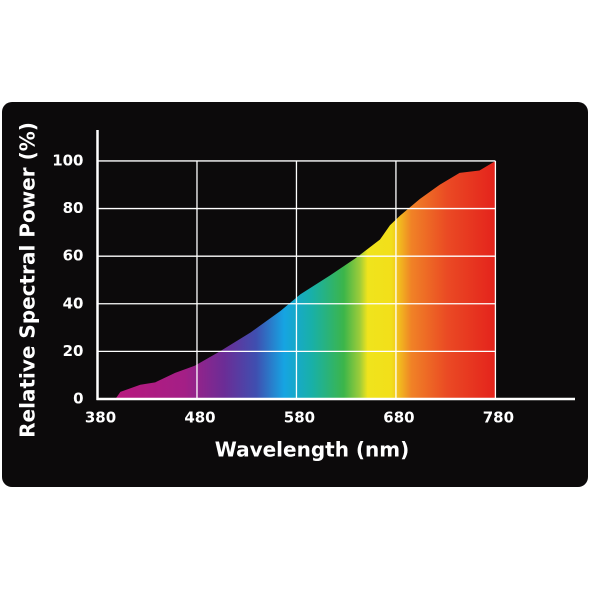 This screenshot has width=590, height=590. Describe the element at coordinates (498, 418) in the screenshot. I see `x-tick-label: 780` at that location.